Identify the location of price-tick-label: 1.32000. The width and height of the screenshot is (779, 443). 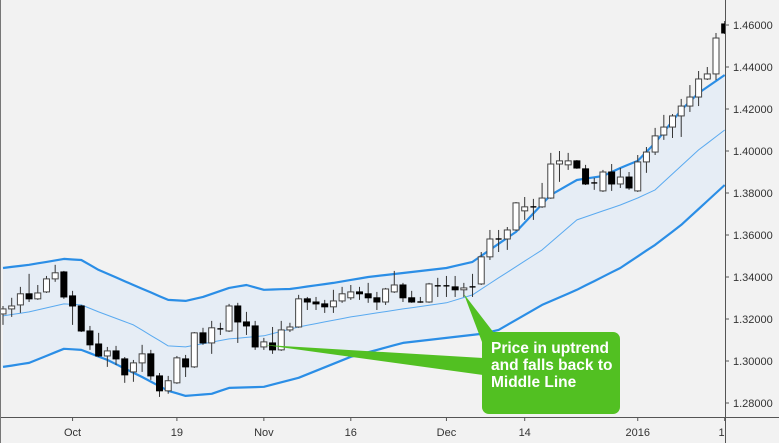
(753, 320).